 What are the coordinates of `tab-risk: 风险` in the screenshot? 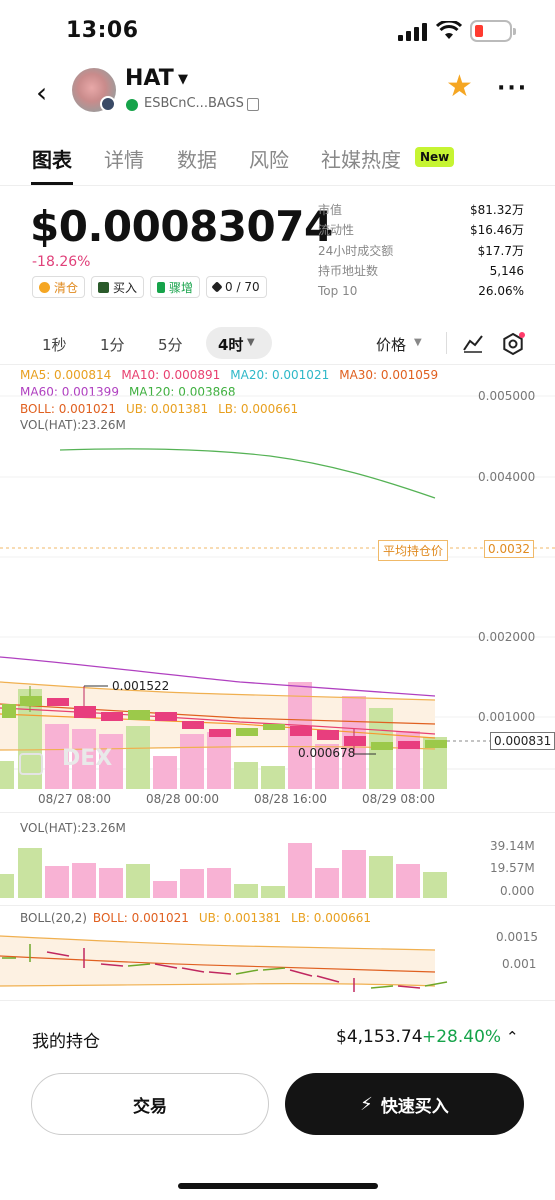 It's located at (269, 160).